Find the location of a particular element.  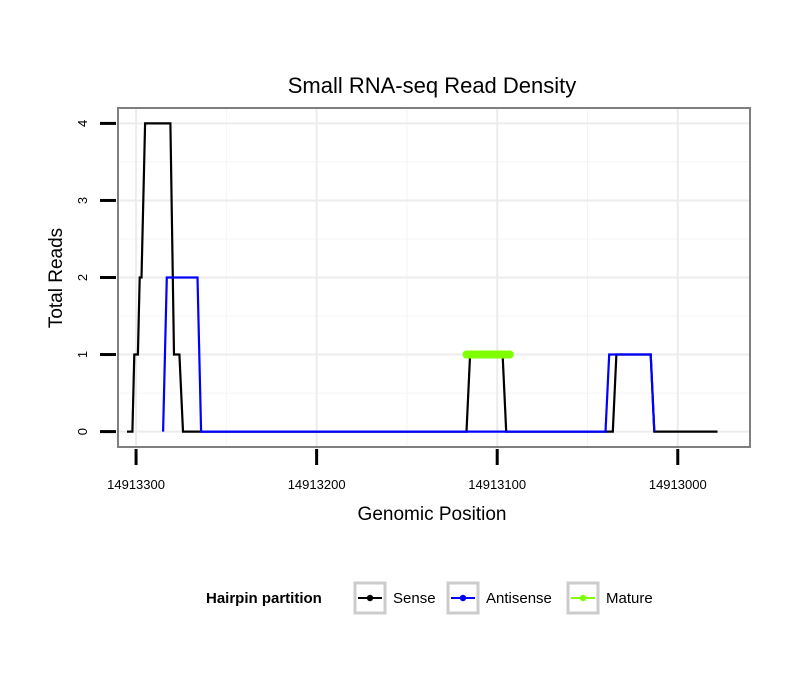

y-tick-label: 0 is located at coordinates (82, 431).